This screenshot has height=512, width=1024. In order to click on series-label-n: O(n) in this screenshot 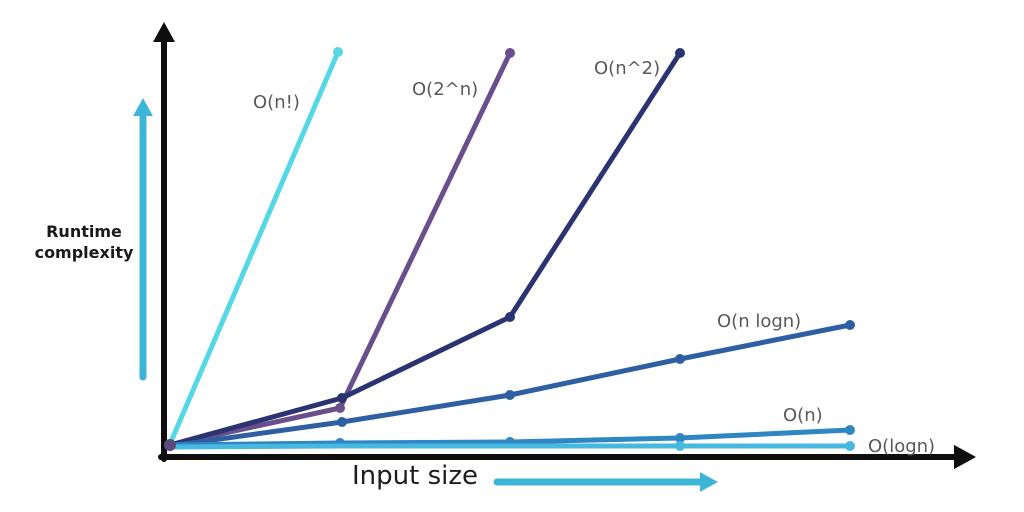, I will do `click(803, 415)`.